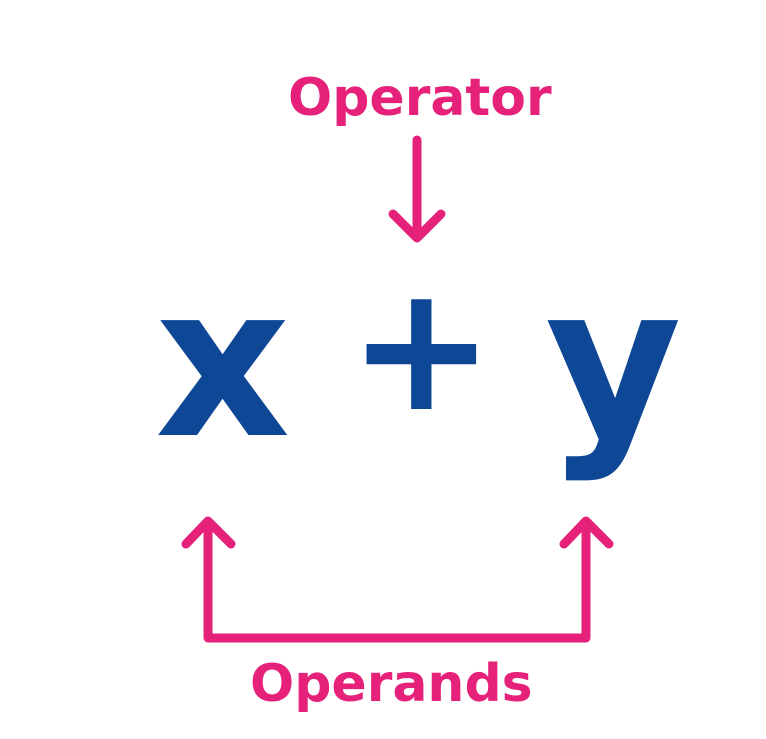  Describe the element at coordinates (223, 362) in the screenshot. I see `left-operand: x` at that location.